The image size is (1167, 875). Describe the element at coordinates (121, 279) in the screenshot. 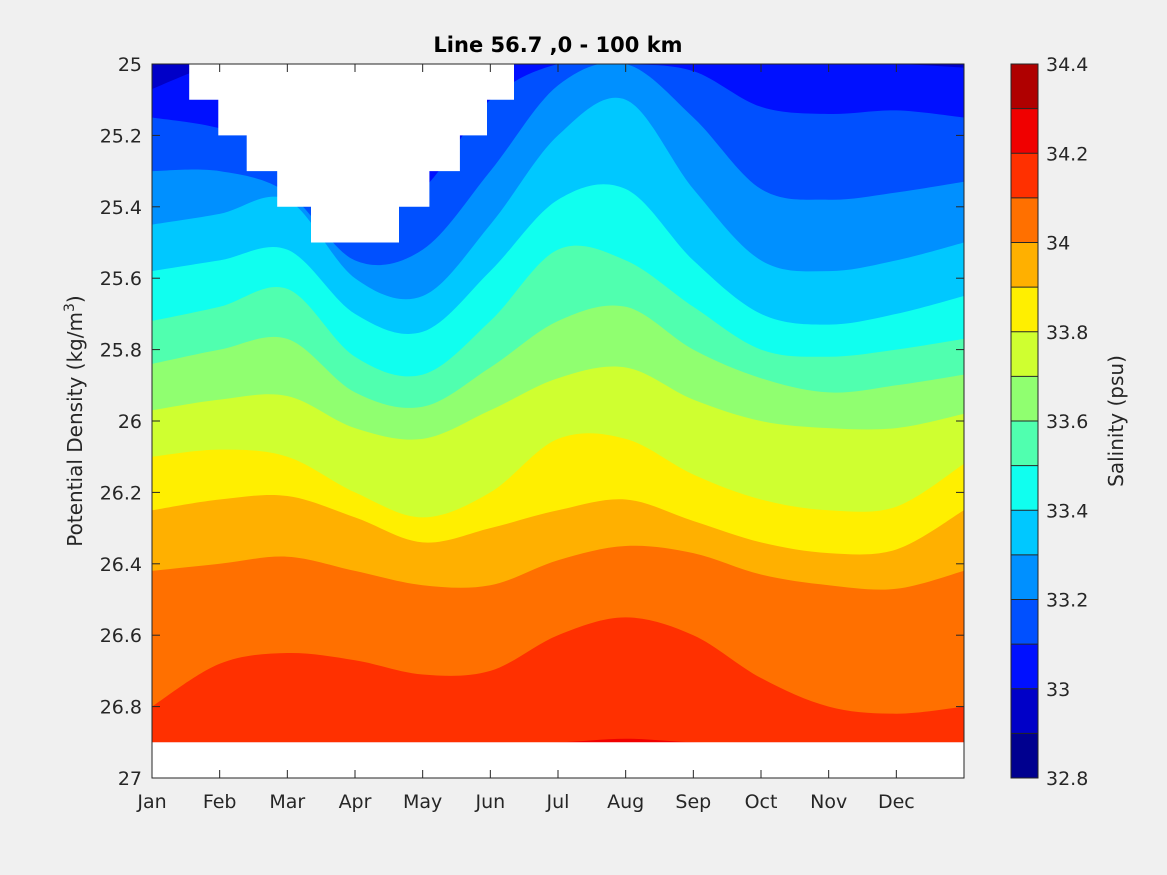

I see `y-tick-label: 25.6` at that location.